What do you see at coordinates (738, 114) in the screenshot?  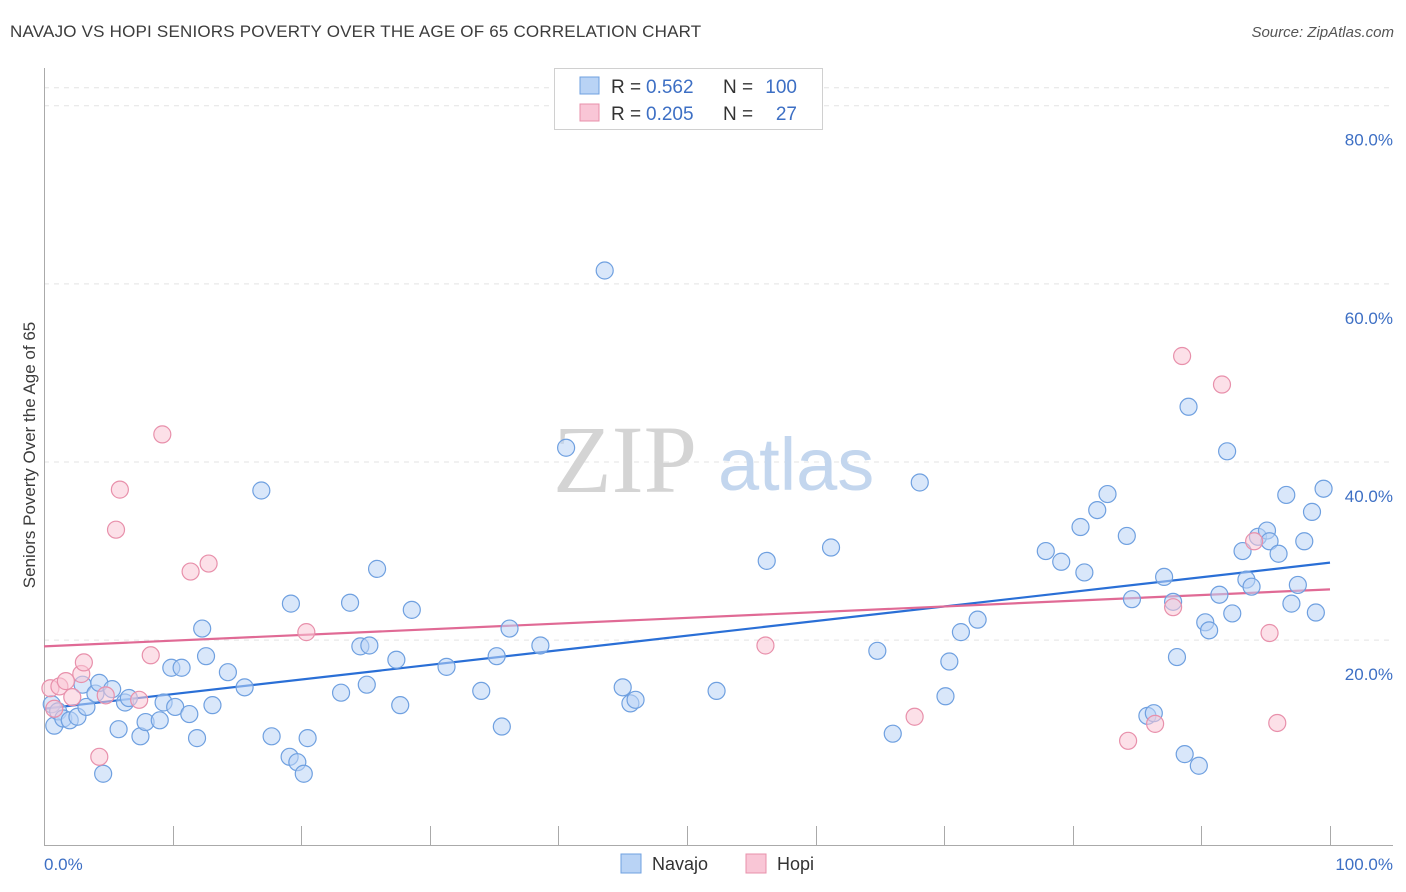 I see `hopi-n-label: N =` at bounding box center [738, 114].